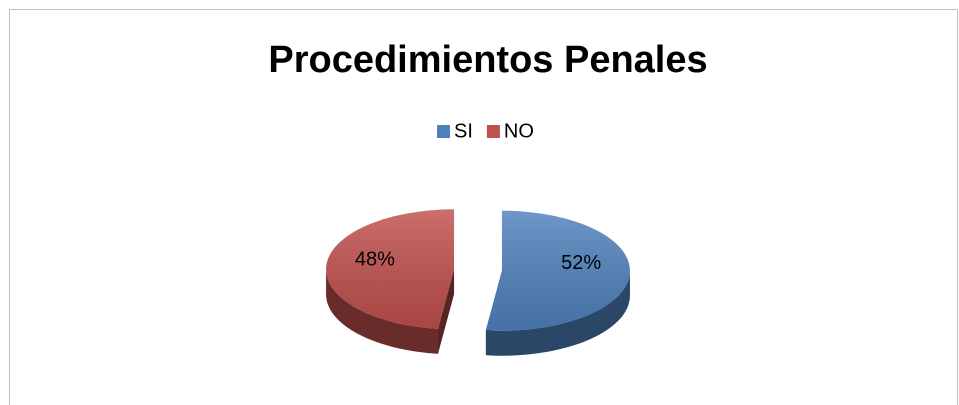  What do you see at coordinates (478, 282) in the screenshot?
I see `pie: 52% 48%` at bounding box center [478, 282].